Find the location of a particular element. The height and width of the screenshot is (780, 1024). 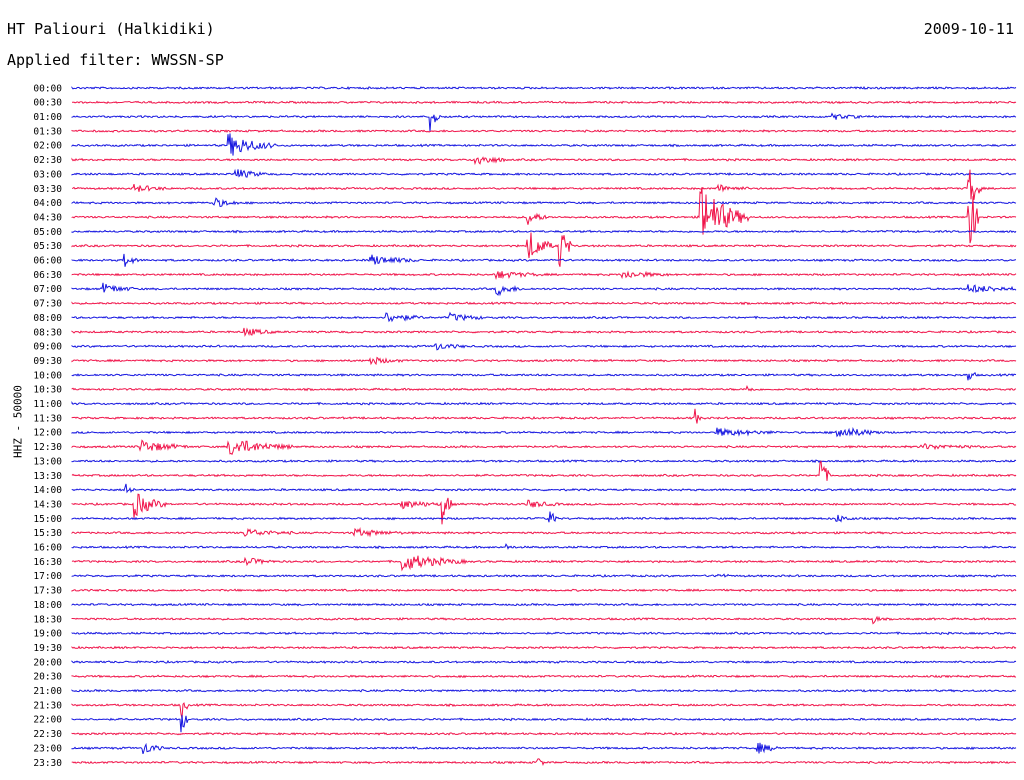

row-time-label: 20:30 is located at coordinates (47, 677).